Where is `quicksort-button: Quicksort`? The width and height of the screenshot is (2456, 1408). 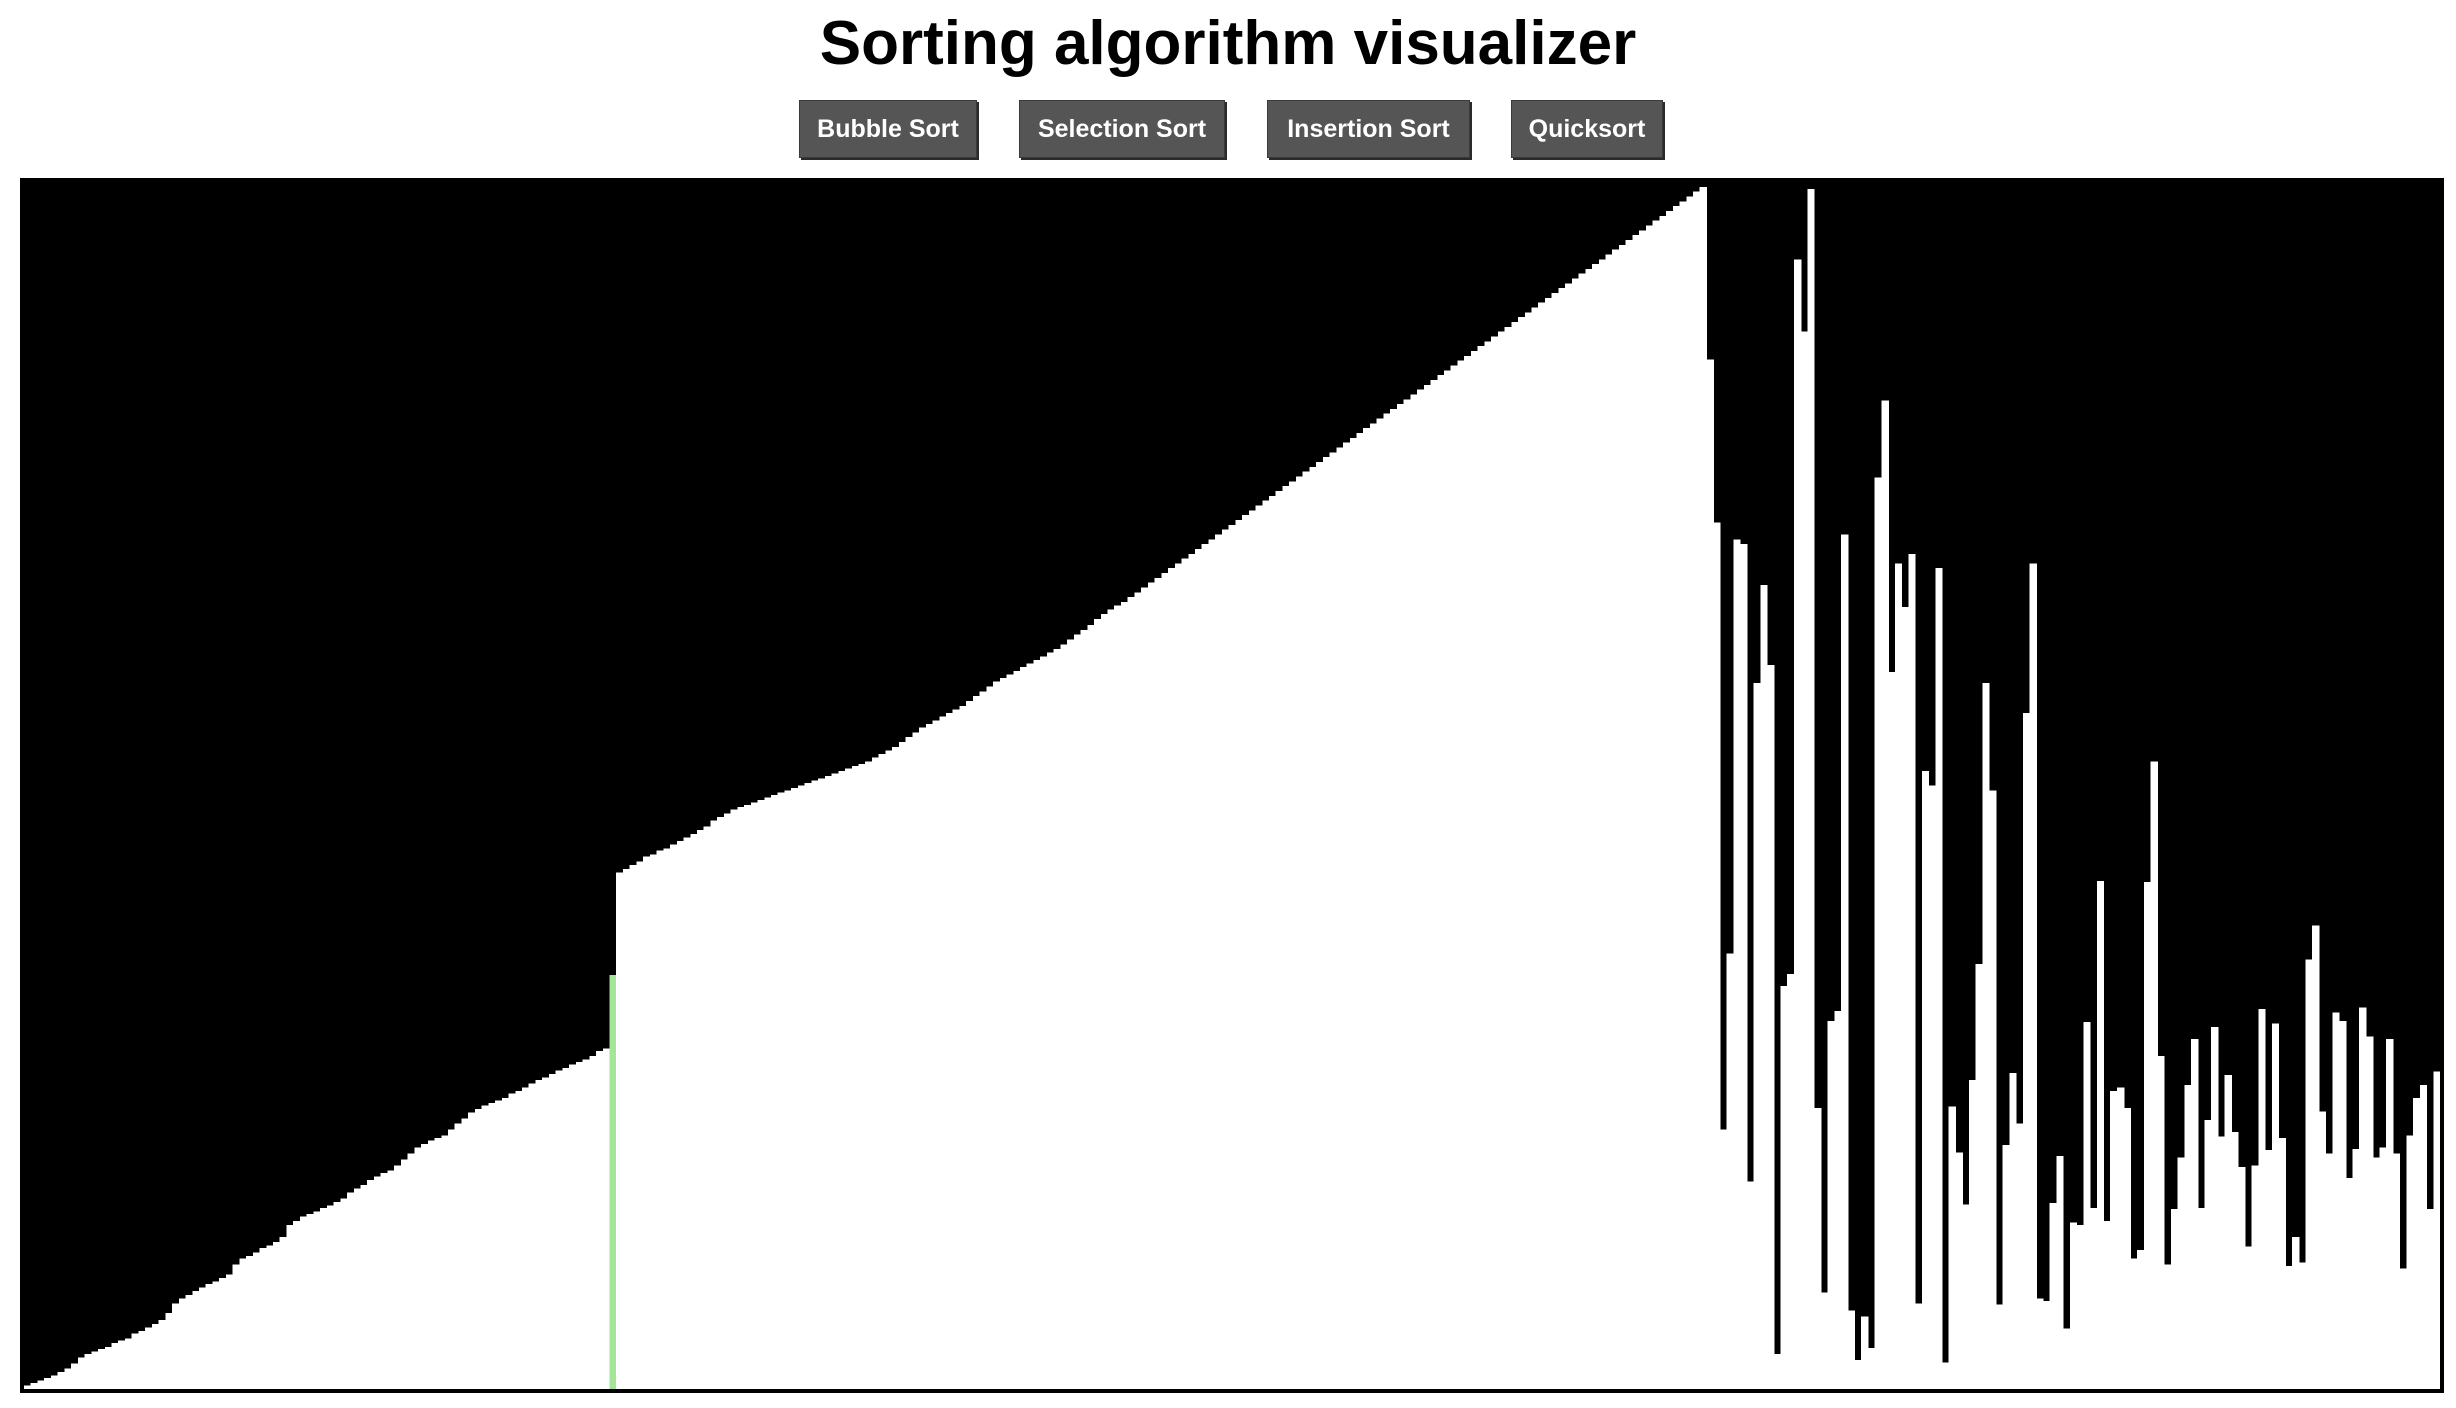 quicksort-button: Quicksort is located at coordinates (1587, 129).